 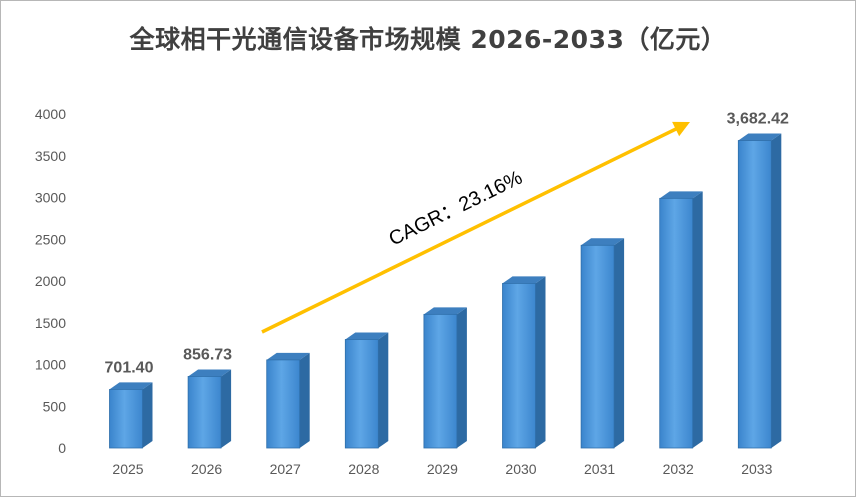 I want to click on x-tick-label: 2031, so click(x=599, y=469).